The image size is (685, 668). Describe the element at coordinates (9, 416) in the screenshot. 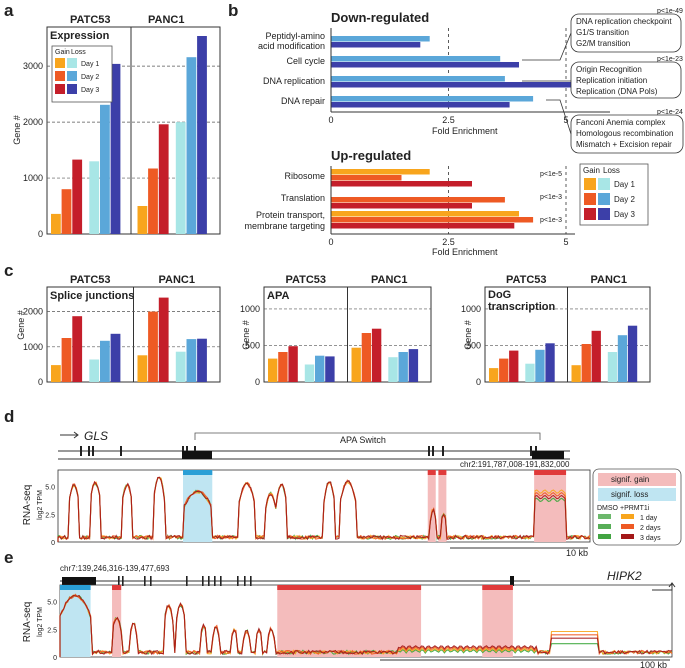

I see `panel-label-d: d` at that location.